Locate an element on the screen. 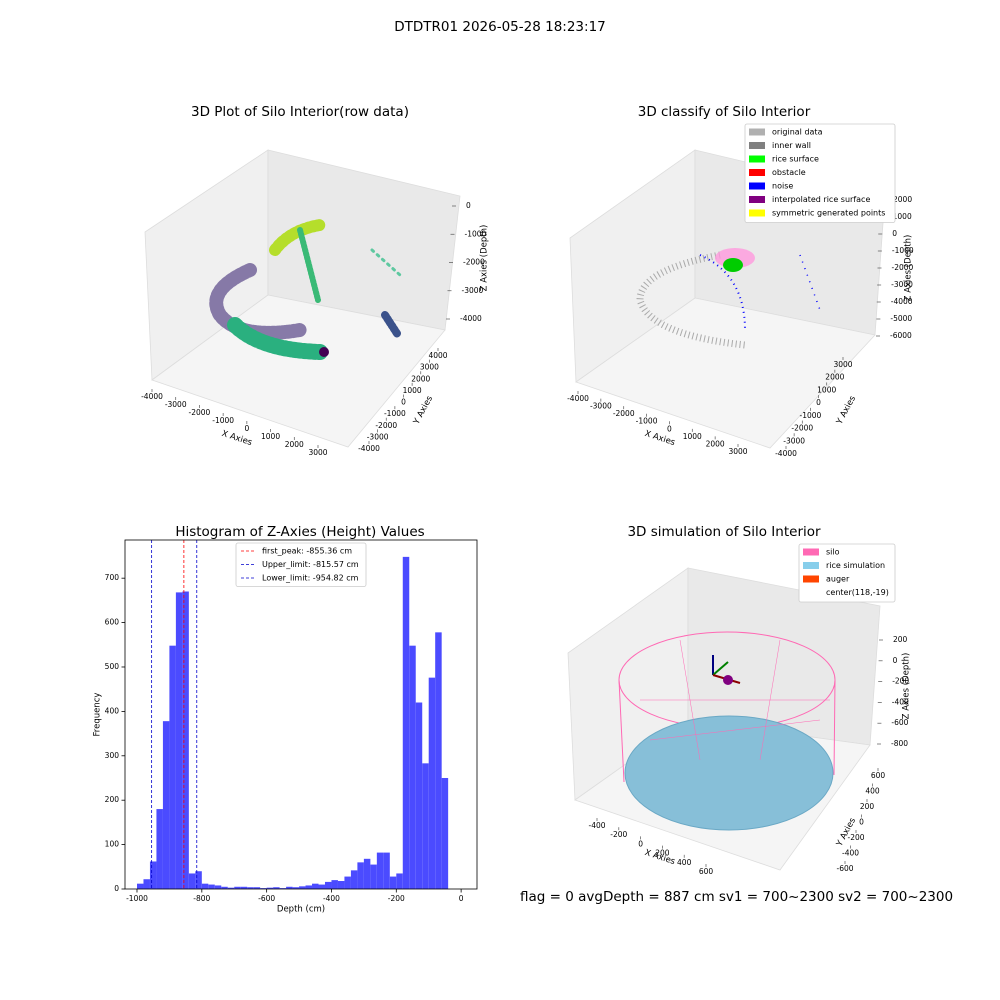 This screenshot has height=1000, width=1000. x-tick-label: -200 is located at coordinates (396, 898).